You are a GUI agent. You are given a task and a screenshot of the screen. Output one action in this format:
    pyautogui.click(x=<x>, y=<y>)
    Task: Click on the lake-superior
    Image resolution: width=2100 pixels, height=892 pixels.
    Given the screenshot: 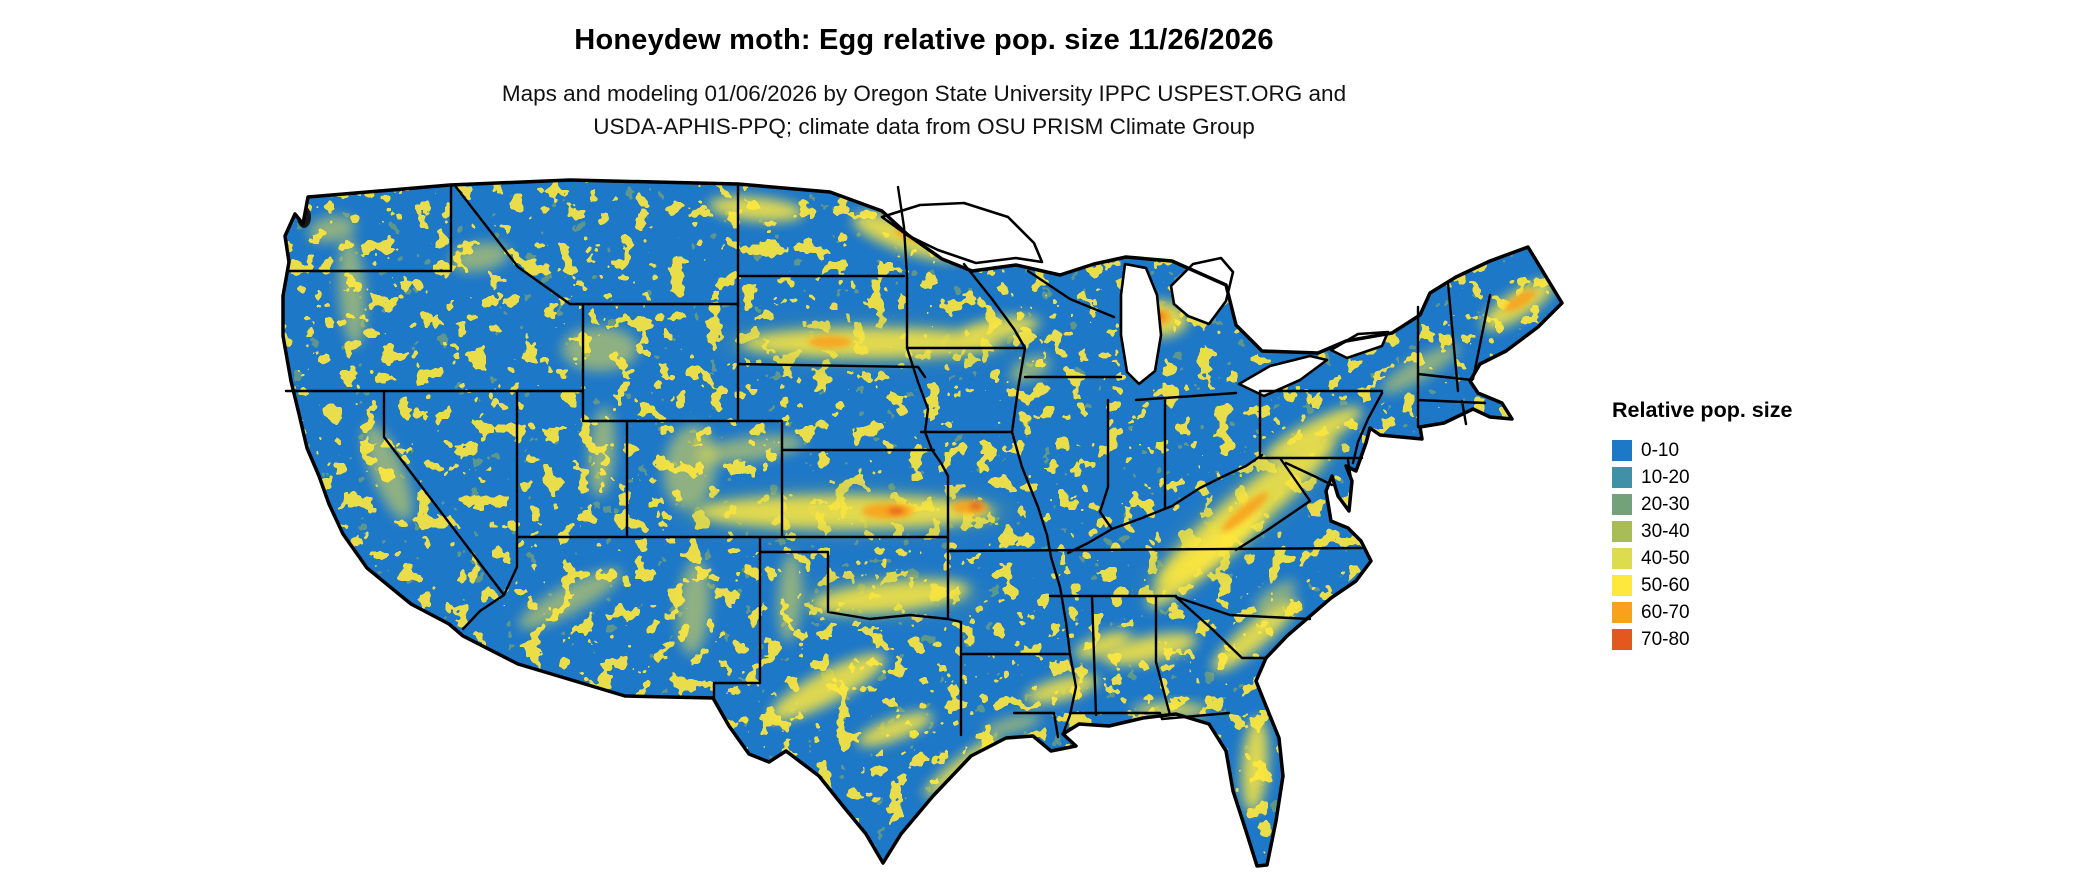 What is the action you would take?
    pyautogui.click(x=962, y=233)
    